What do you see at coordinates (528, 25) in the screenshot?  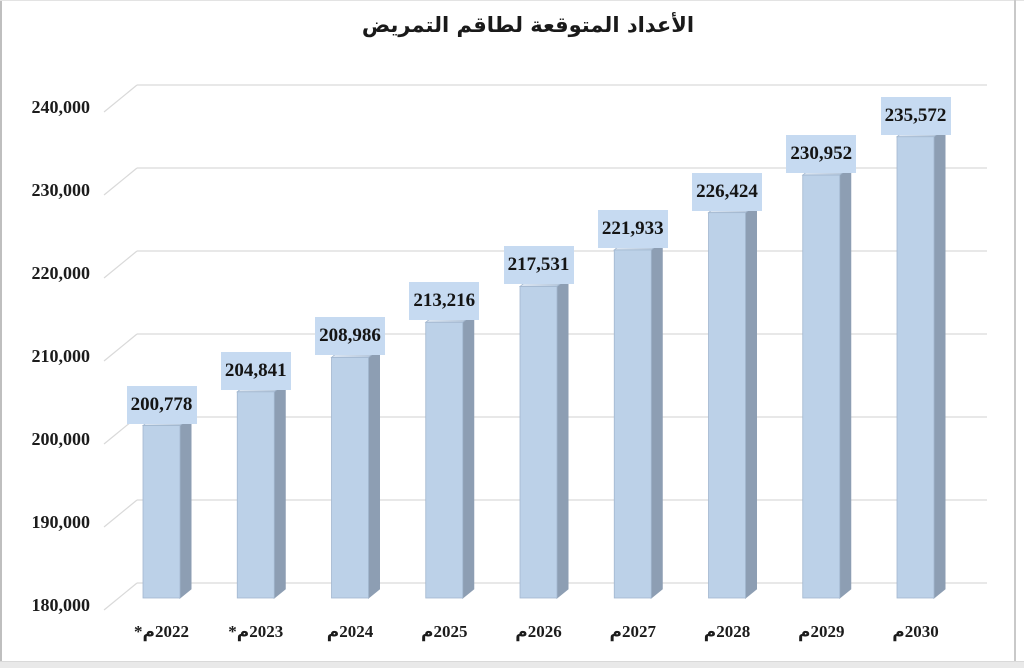 I see `chart-title: الأعداد المتوقعة لطاقم التمريض` at bounding box center [528, 25].